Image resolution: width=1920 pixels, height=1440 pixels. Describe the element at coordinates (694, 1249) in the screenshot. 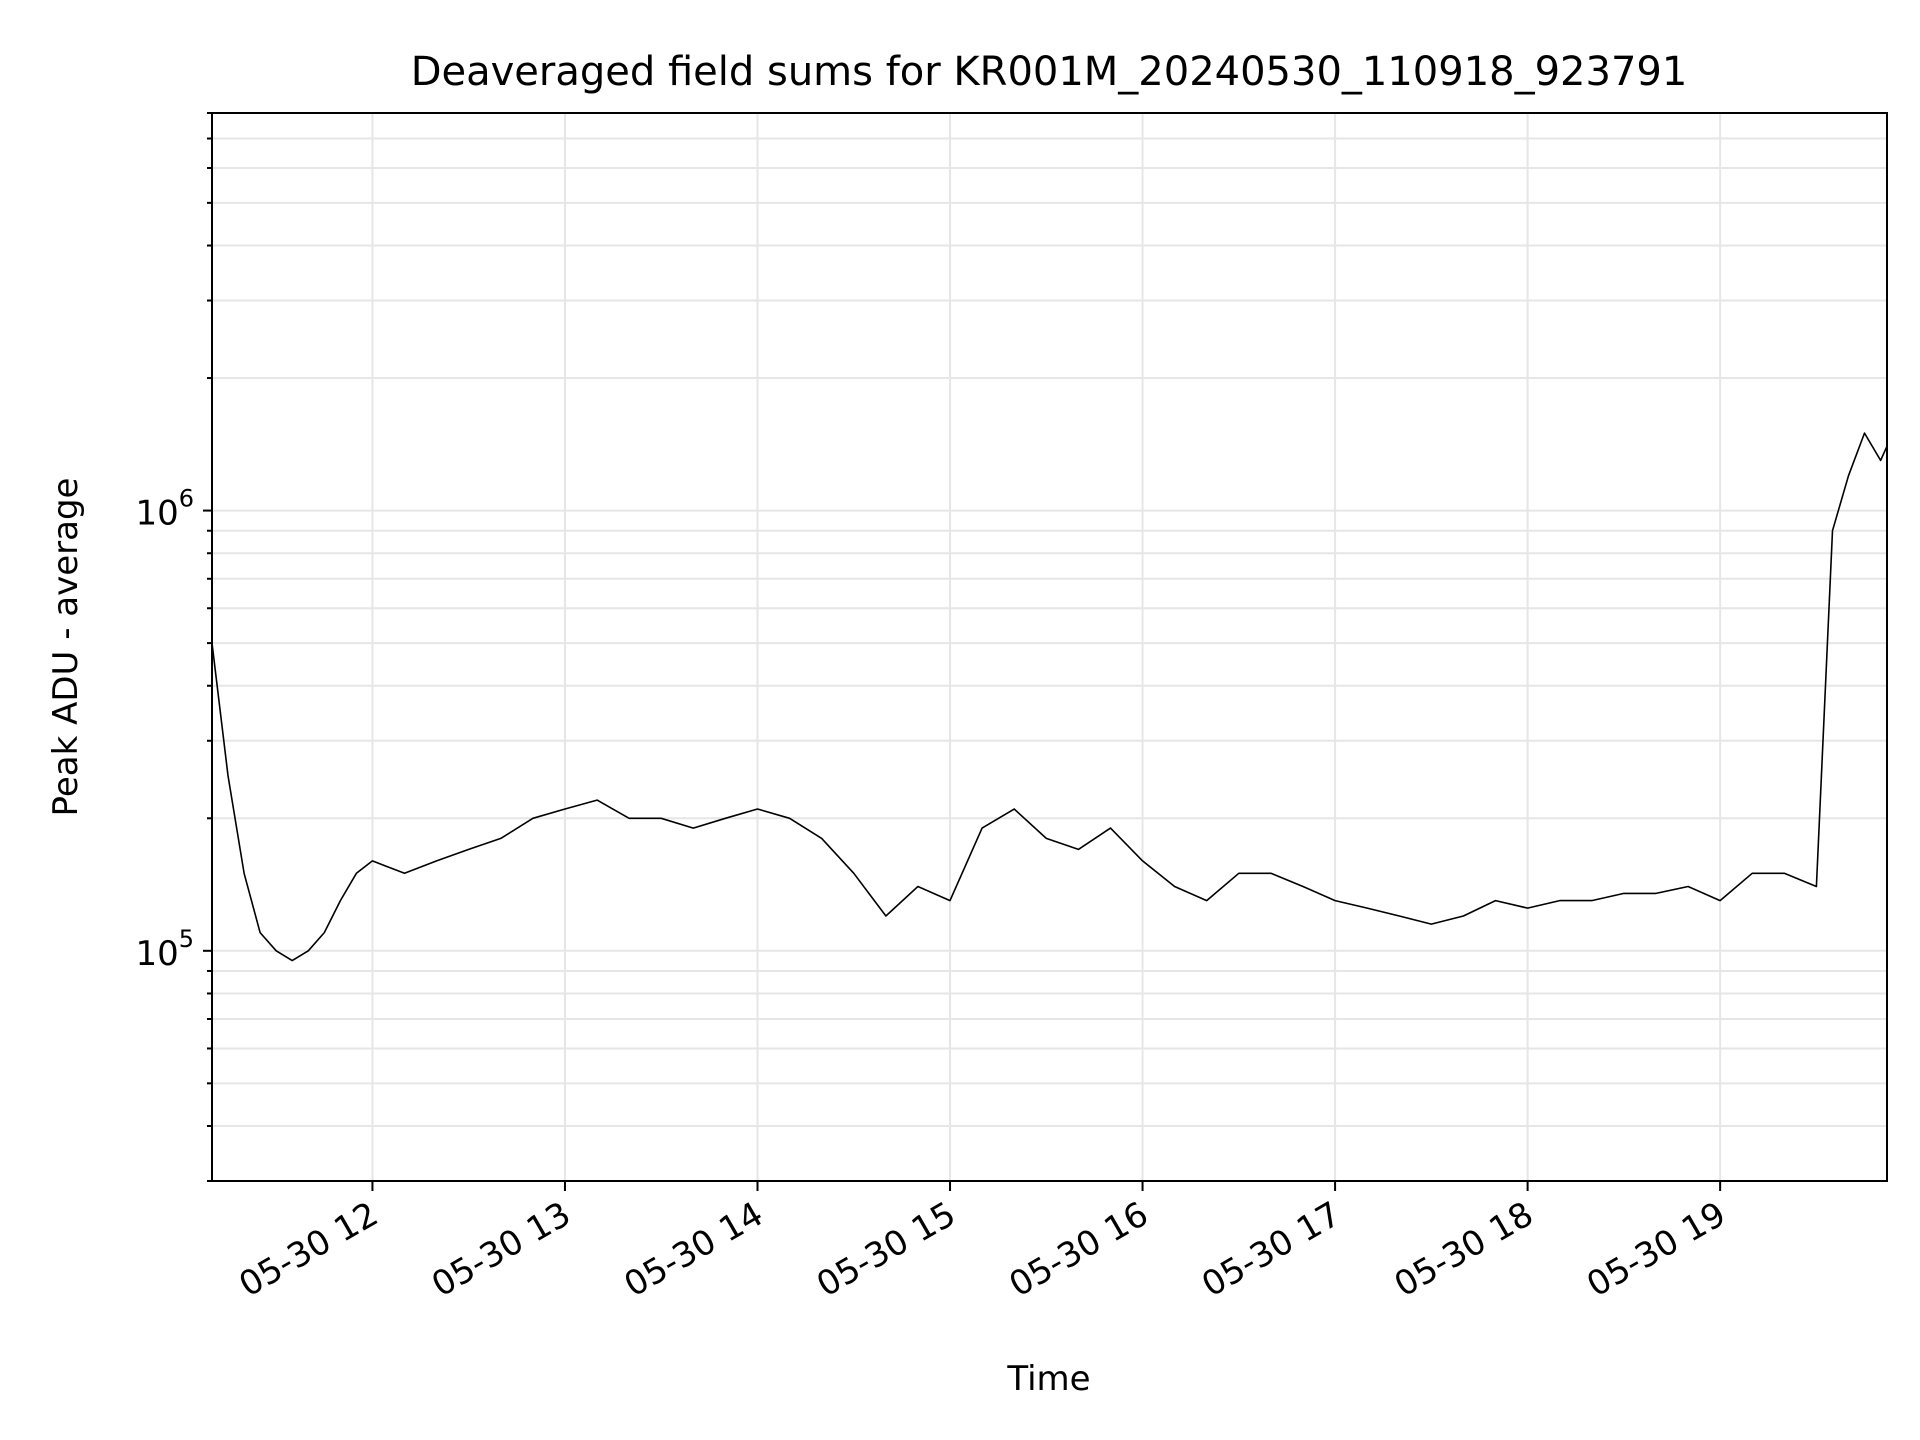

I see `x-tick-label: 05-30 14` at that location.